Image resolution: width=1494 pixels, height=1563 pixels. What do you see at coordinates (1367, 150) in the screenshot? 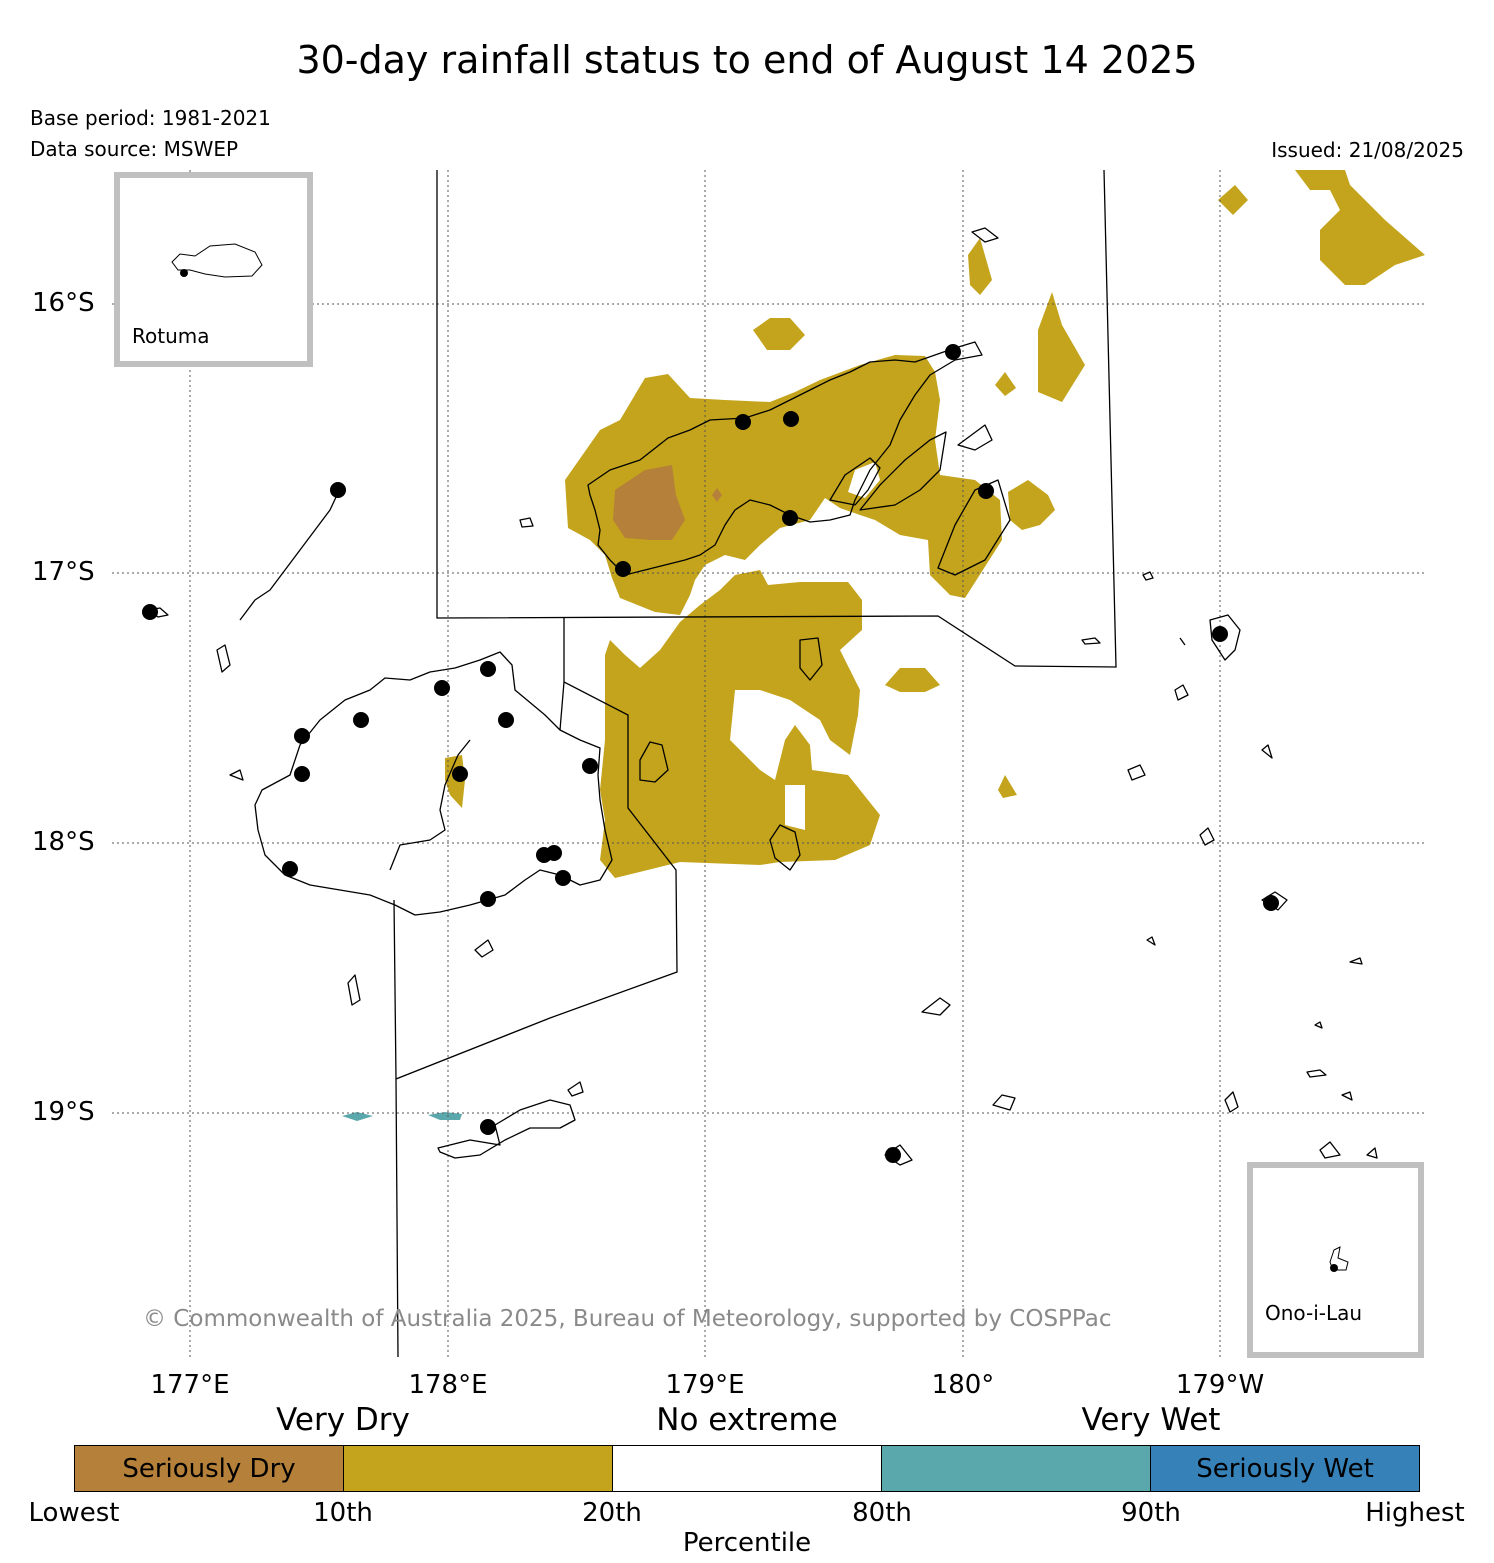
I see `issued-date: Issued: 21/08/2025` at bounding box center [1367, 150].